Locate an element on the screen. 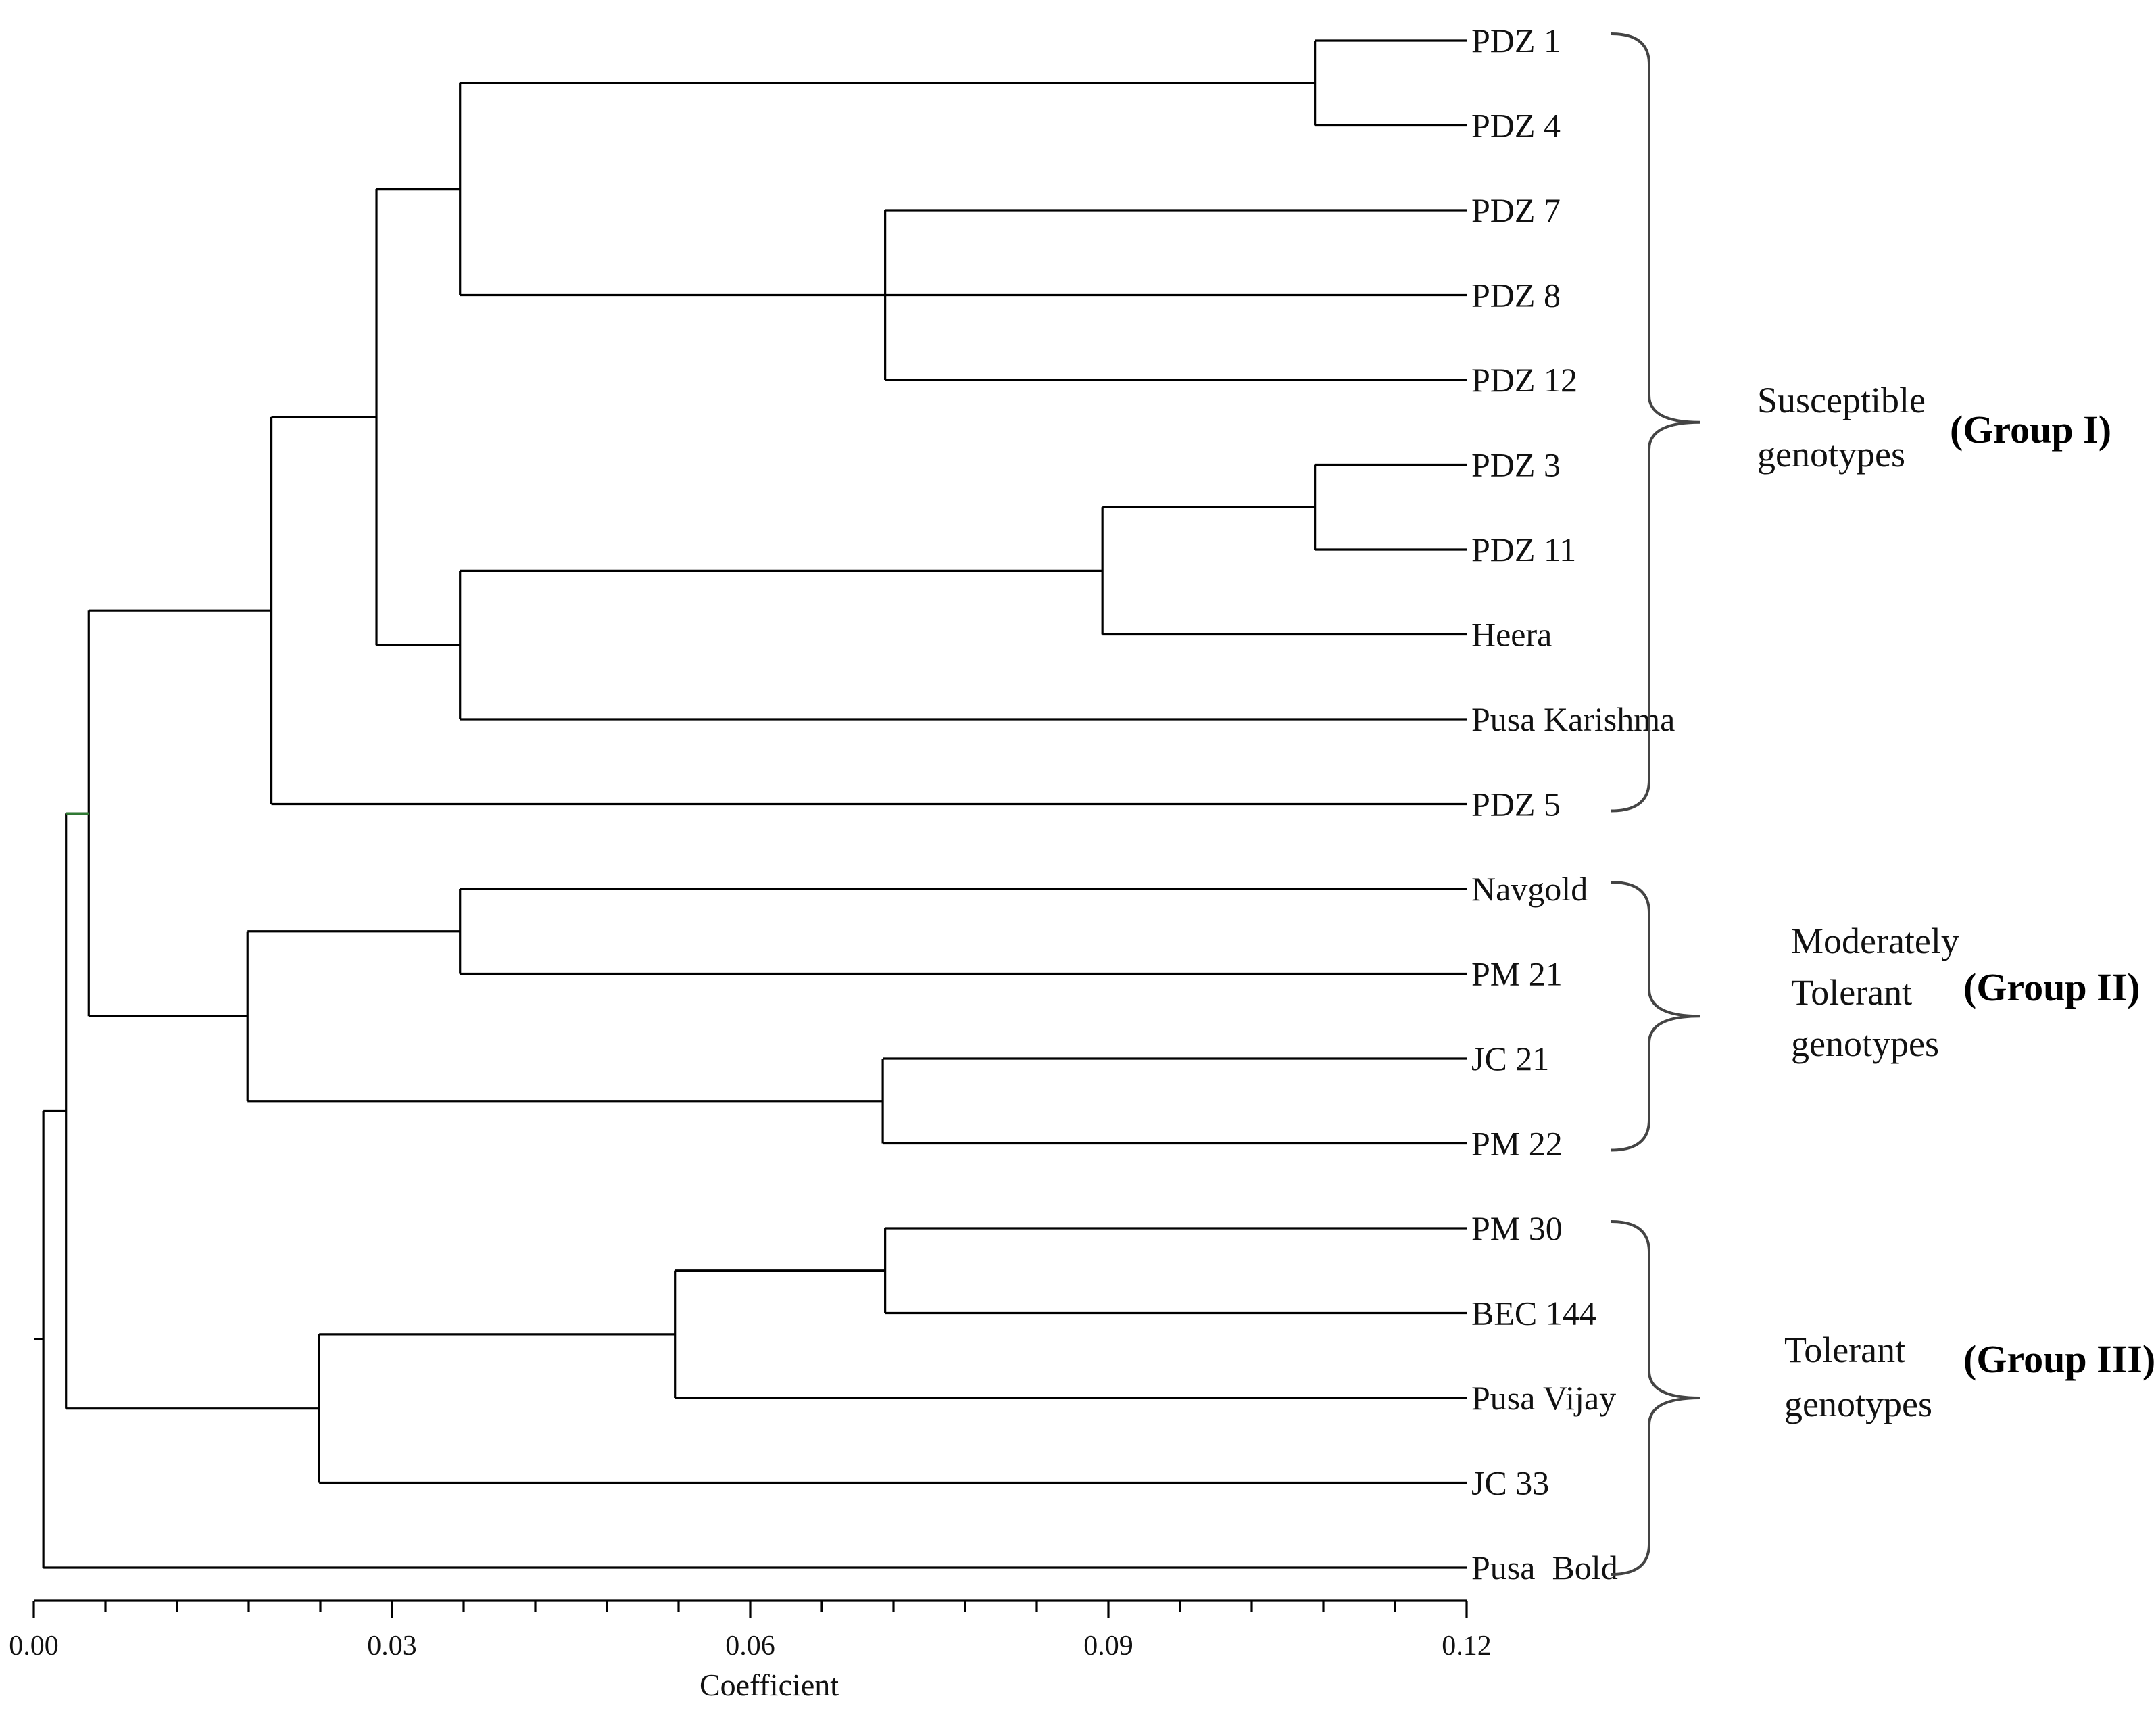 This screenshot has width=2156, height=1717. tick-label-0-09: 0.09 is located at coordinates (1108, 1646).